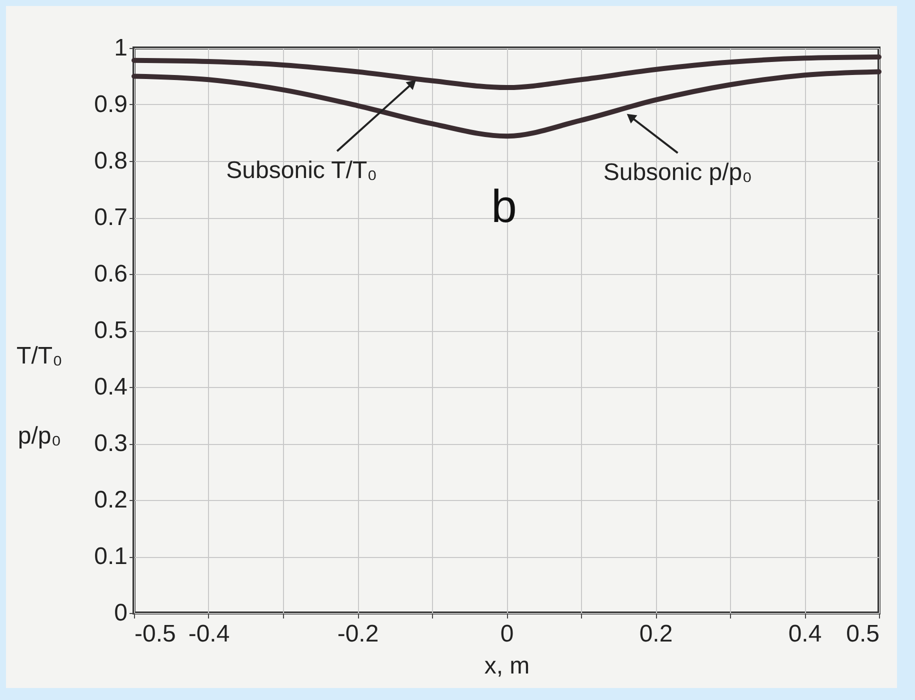  What do you see at coordinates (507, 666) in the screenshot?
I see `x-axis-title: x, m` at bounding box center [507, 666].